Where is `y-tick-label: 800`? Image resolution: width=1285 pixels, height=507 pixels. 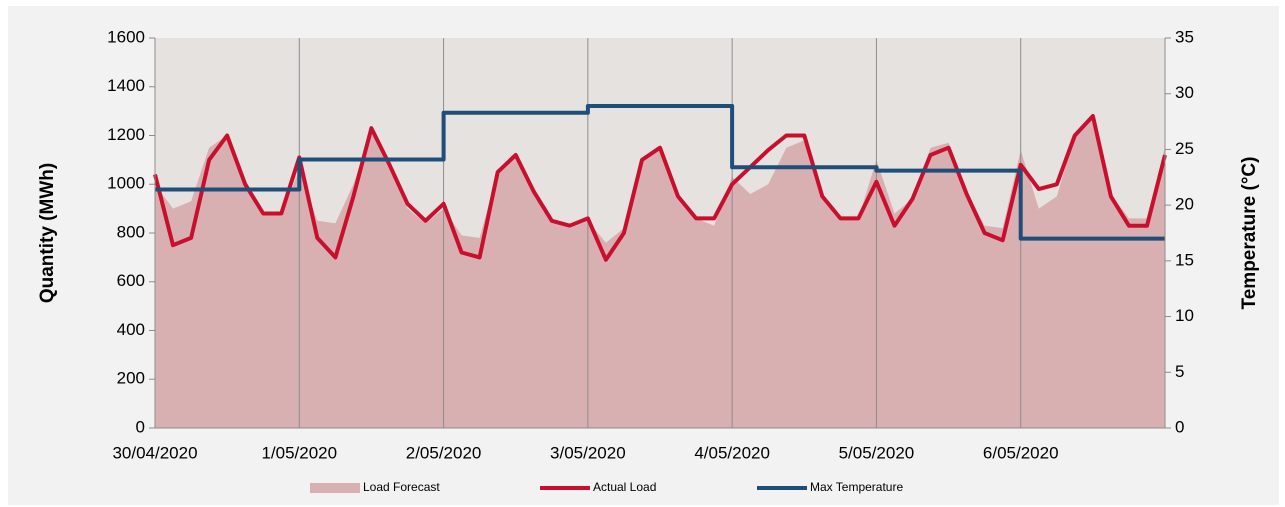 y-tick-label: 800 is located at coordinates (131, 231).